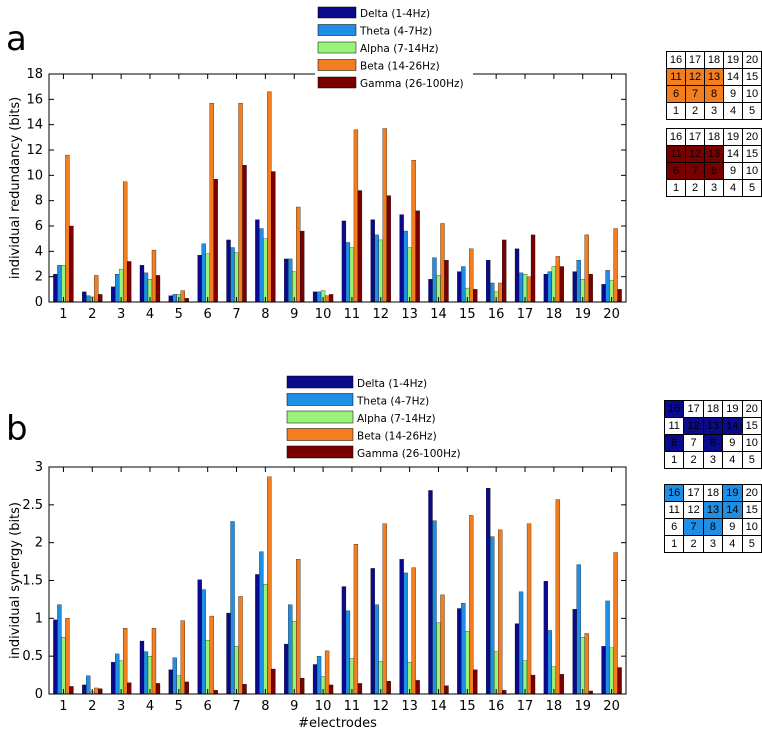 This screenshot has height=735, width=762. What do you see at coordinates (84, 689) in the screenshot?
I see `bar-synergy-s0-e2` at bounding box center [84, 689].